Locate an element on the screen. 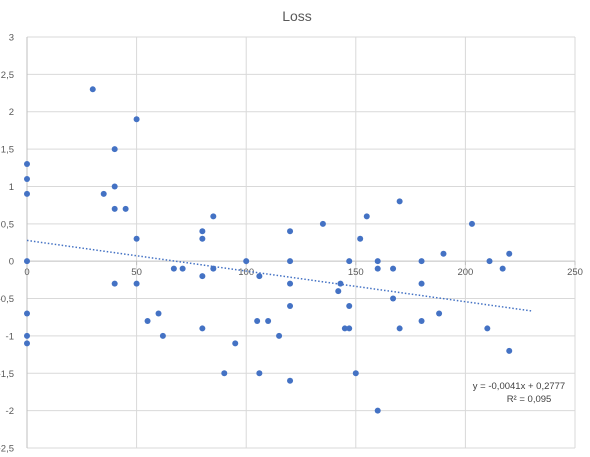  y-tick-label: -2 is located at coordinates (10, 411).